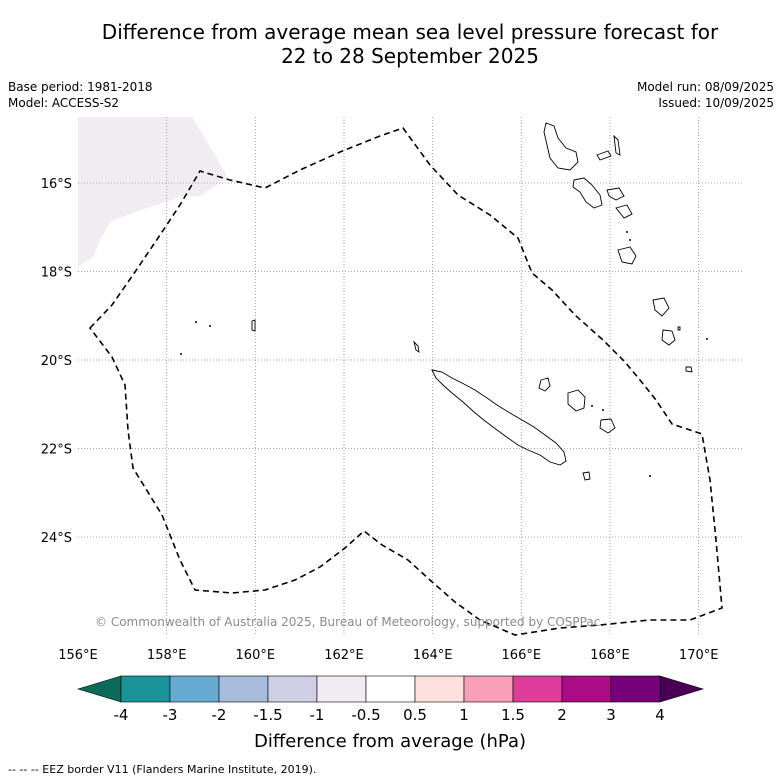 The height and width of the screenshot is (781, 781). Describe the element at coordinates (624, 211) in the screenshot. I see `vanuatu-epi` at that location.